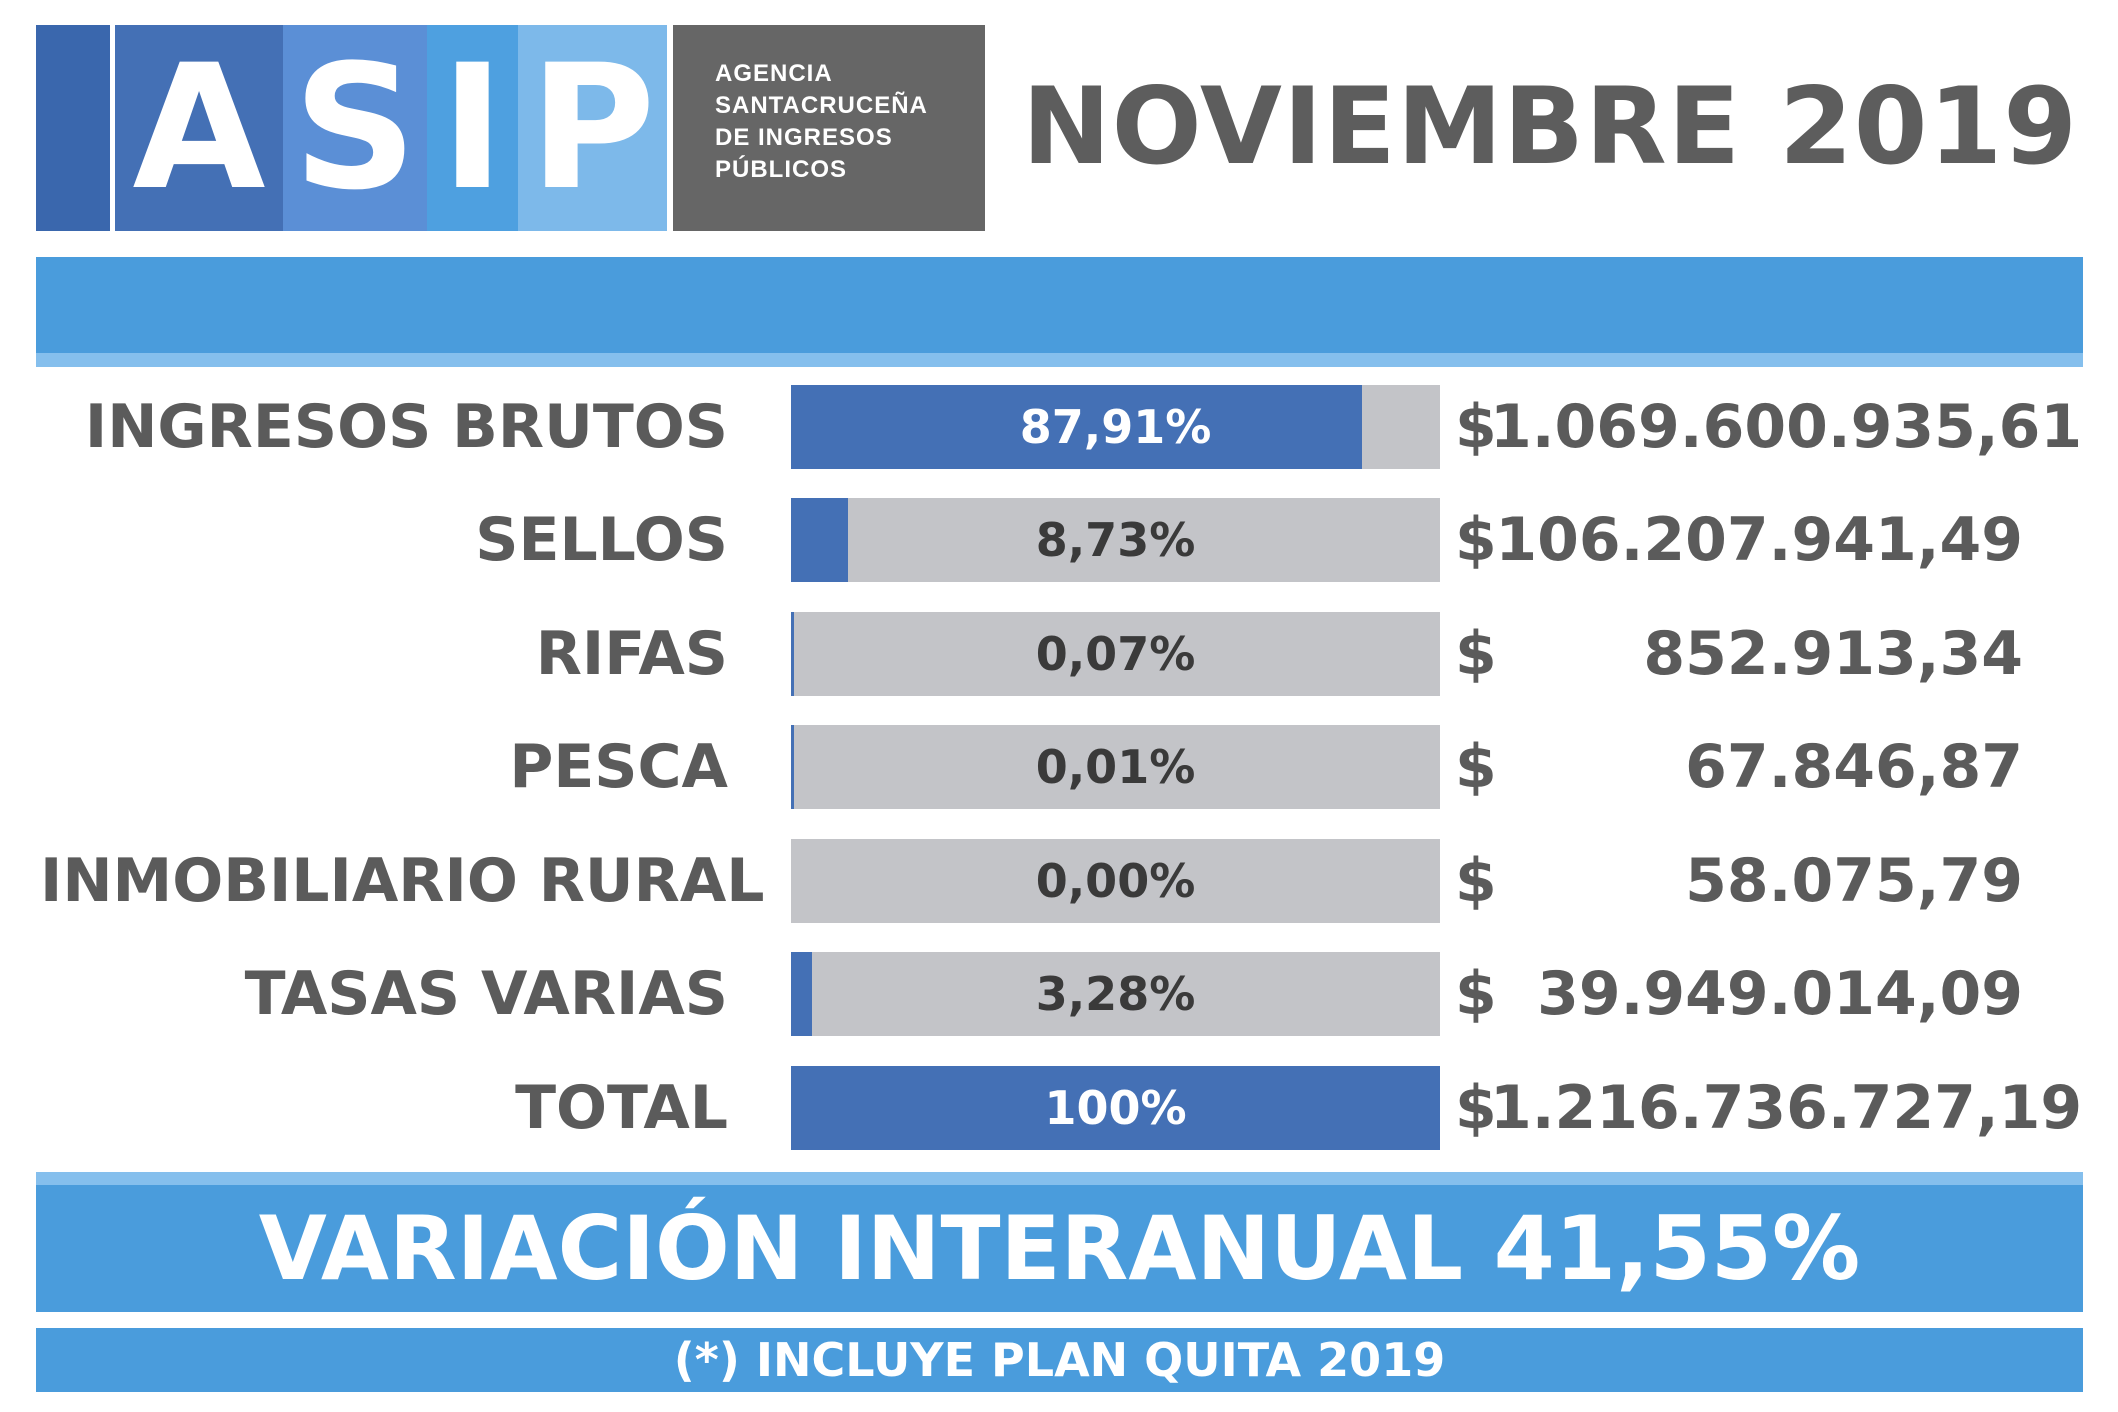 The height and width of the screenshot is (1412, 2118). What do you see at coordinates (621, 1108) in the screenshot?
I see `category-label: TOTAL` at bounding box center [621, 1108].